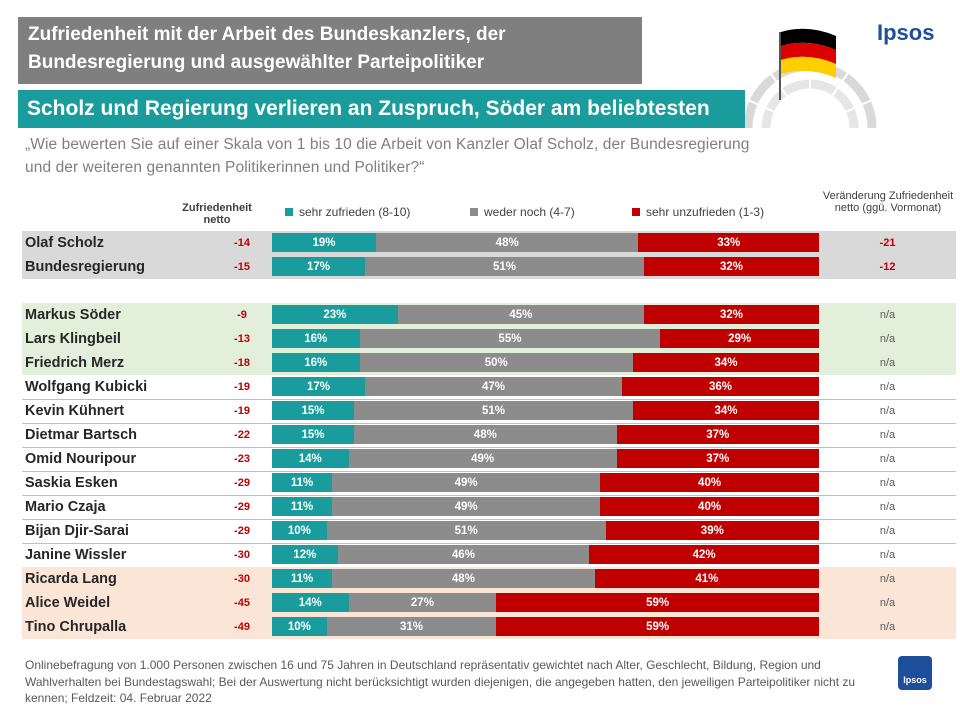 This screenshot has width=960, height=720. What do you see at coordinates (474, 212) in the screenshot?
I see `legend-swatch-grey` at bounding box center [474, 212].